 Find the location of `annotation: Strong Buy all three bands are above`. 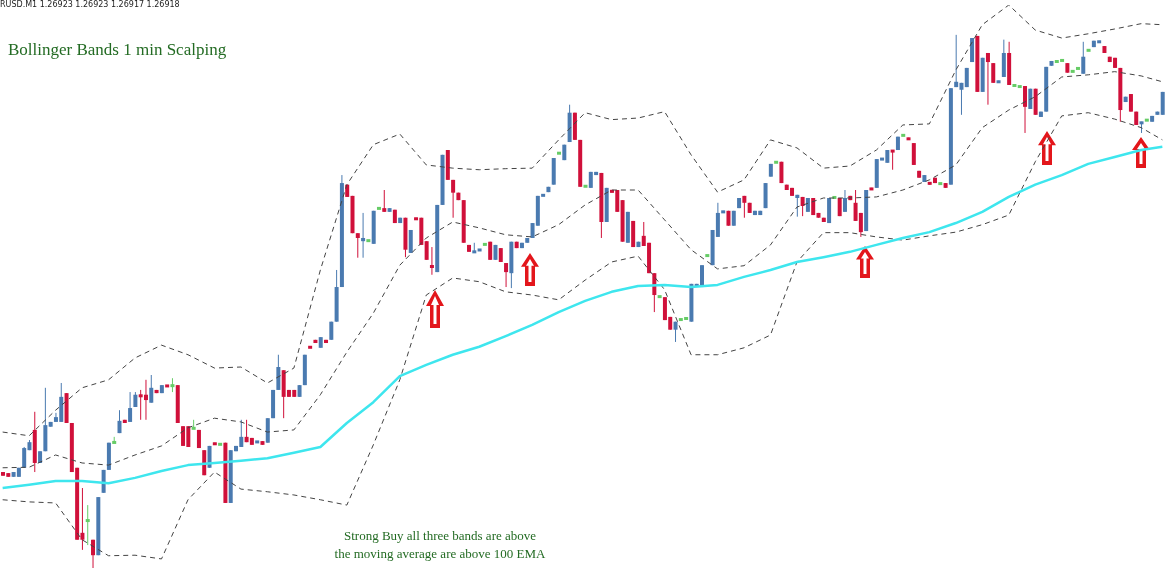

annotation: Strong Buy all three bands are above is located at coordinates (440, 536).